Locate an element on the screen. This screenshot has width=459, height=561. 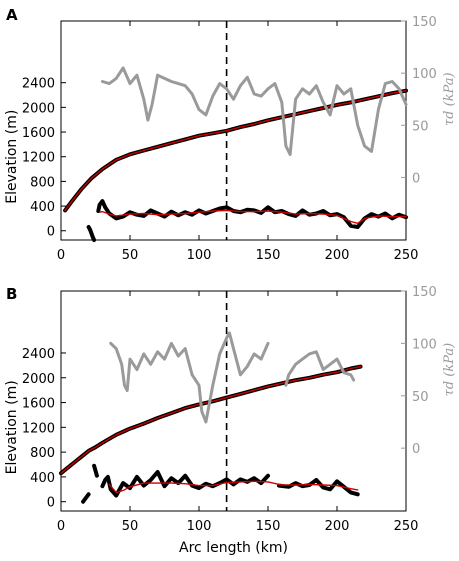
panel-label: B is located at coordinates (11, 294).